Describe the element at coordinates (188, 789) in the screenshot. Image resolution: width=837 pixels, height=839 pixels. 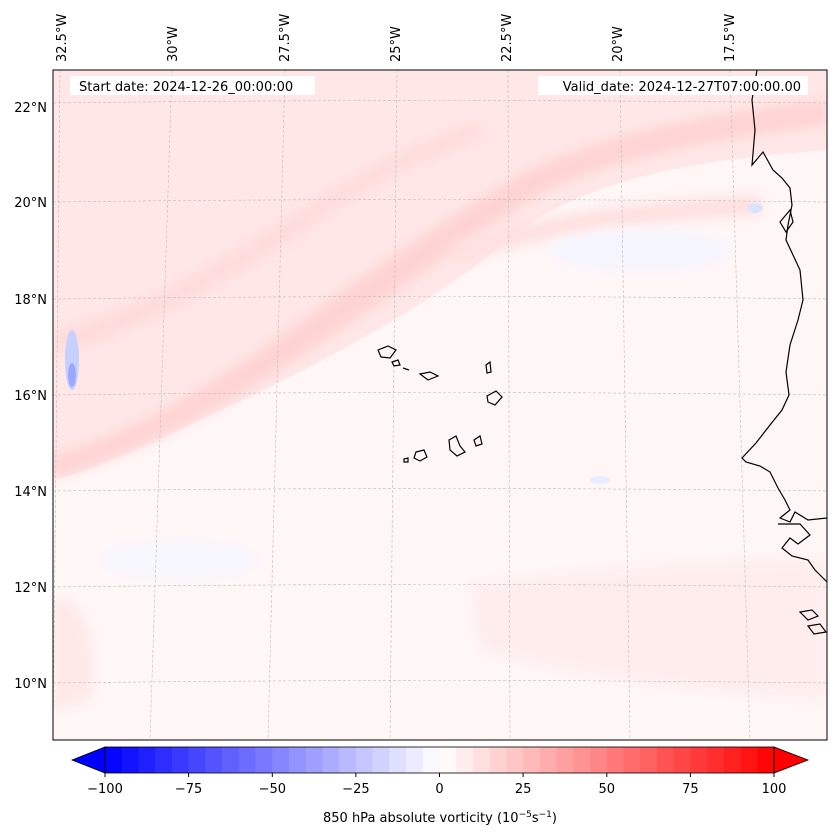
I see `colorbar-tick-neg75: −75` at that location.